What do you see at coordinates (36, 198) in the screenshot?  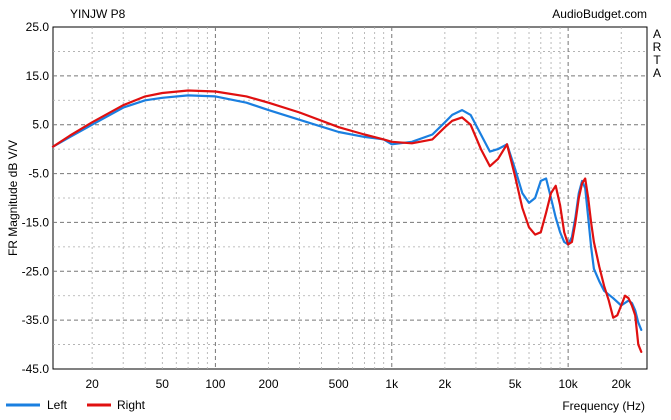 I see `y-axis-ticks: 25.0 15.0 5.0 -5.0 -15.0 -25.0 -35.0 -45.0` at bounding box center [36, 198].